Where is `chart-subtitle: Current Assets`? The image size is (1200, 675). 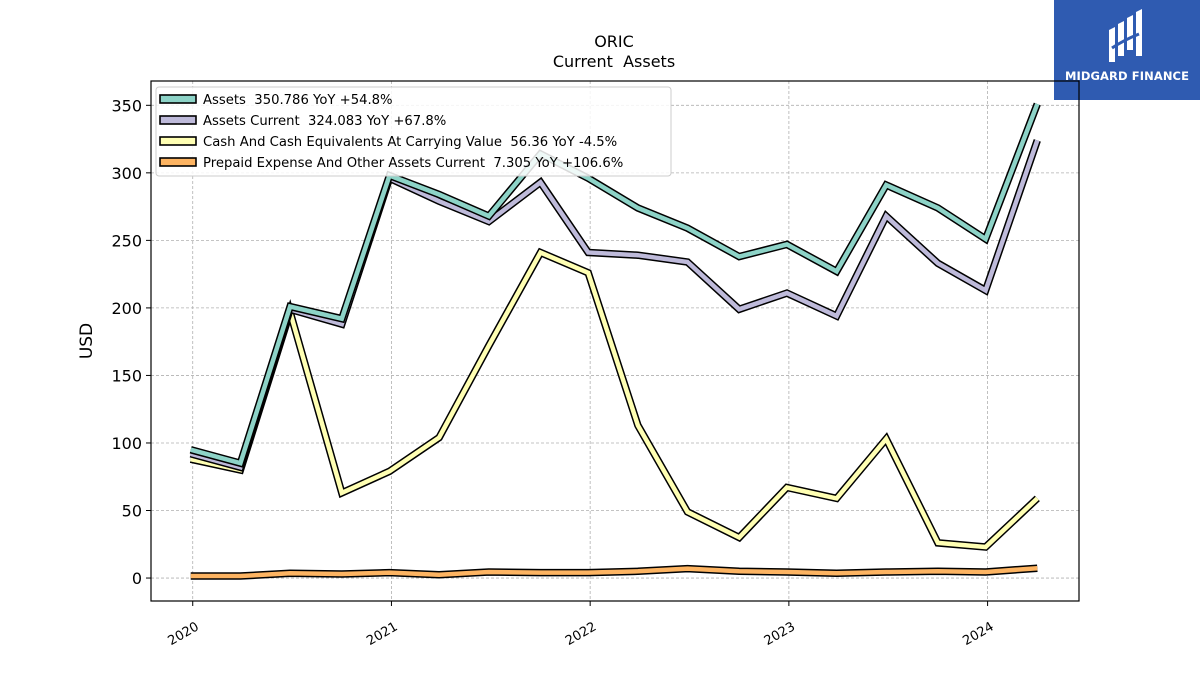 chart-subtitle: Current Assets is located at coordinates (614, 61).